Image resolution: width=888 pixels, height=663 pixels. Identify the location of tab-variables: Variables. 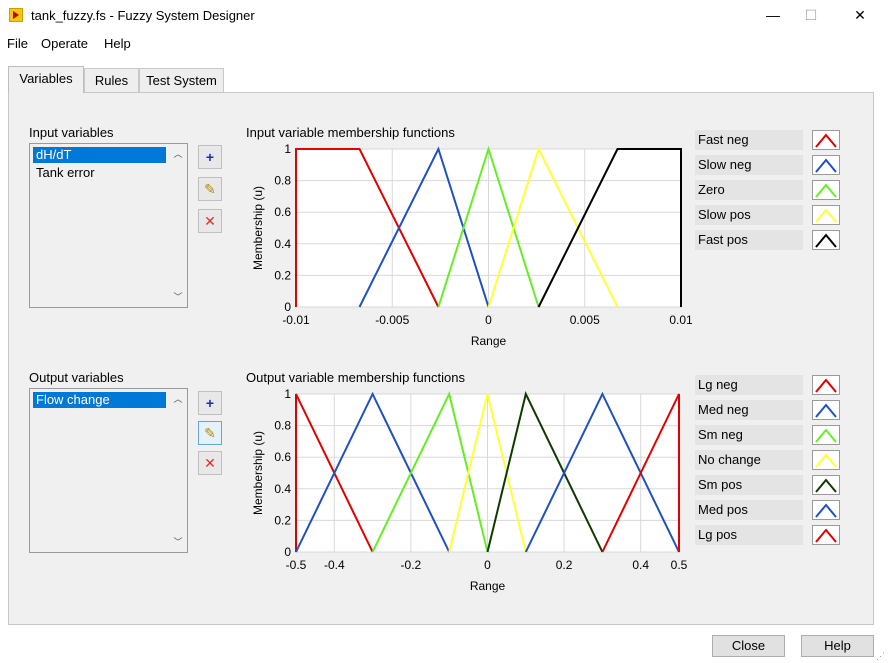
(46, 79).